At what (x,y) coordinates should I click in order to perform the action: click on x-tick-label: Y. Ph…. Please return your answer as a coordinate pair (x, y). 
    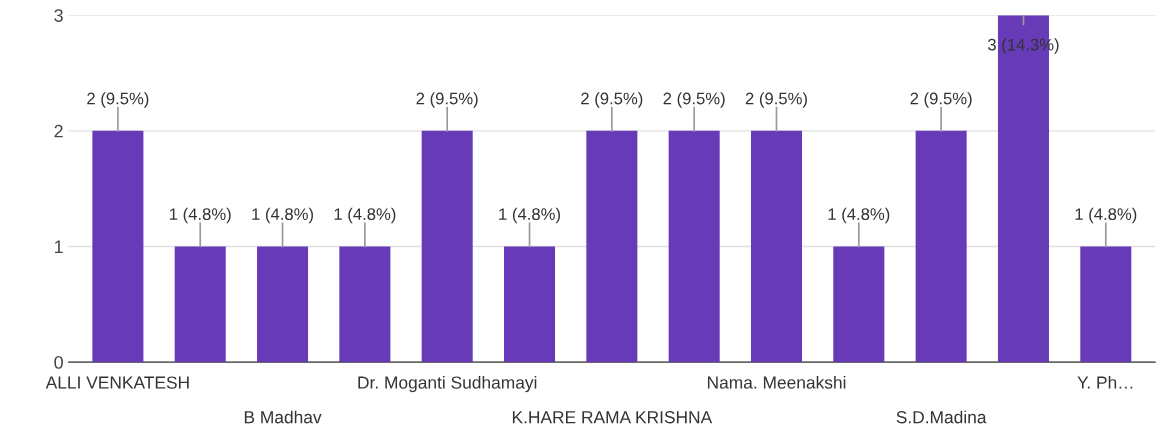
    Looking at the image, I should click on (1105, 382).